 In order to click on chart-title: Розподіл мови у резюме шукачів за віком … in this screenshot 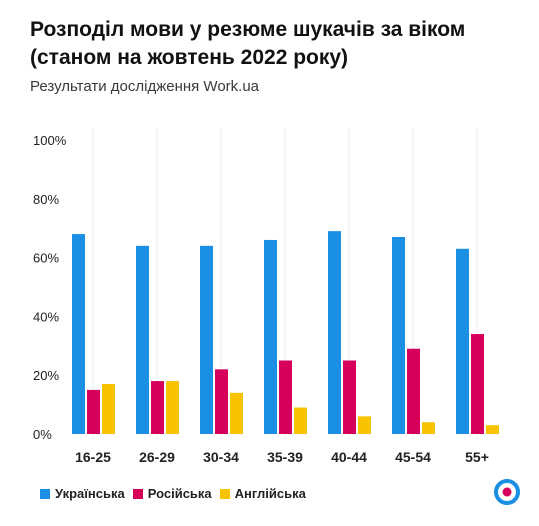, I will do `click(275, 44)`.